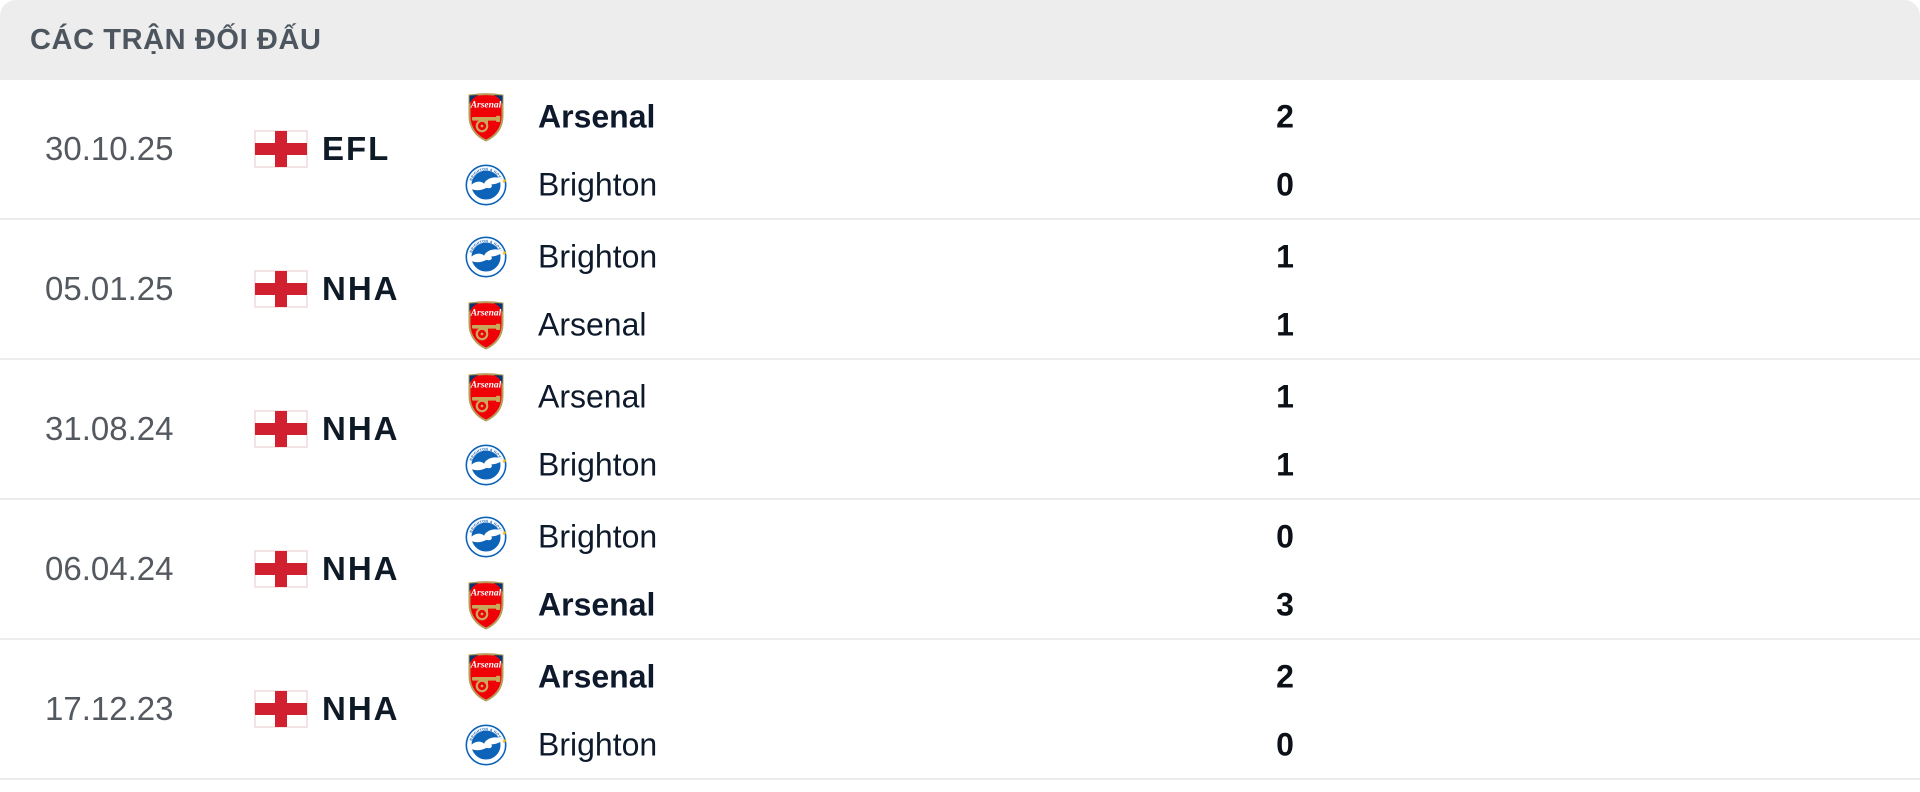 The width and height of the screenshot is (1920, 792). What do you see at coordinates (176, 39) in the screenshot?
I see `section-title: CÁC TRẬN ĐỐI ĐẤU` at bounding box center [176, 39].